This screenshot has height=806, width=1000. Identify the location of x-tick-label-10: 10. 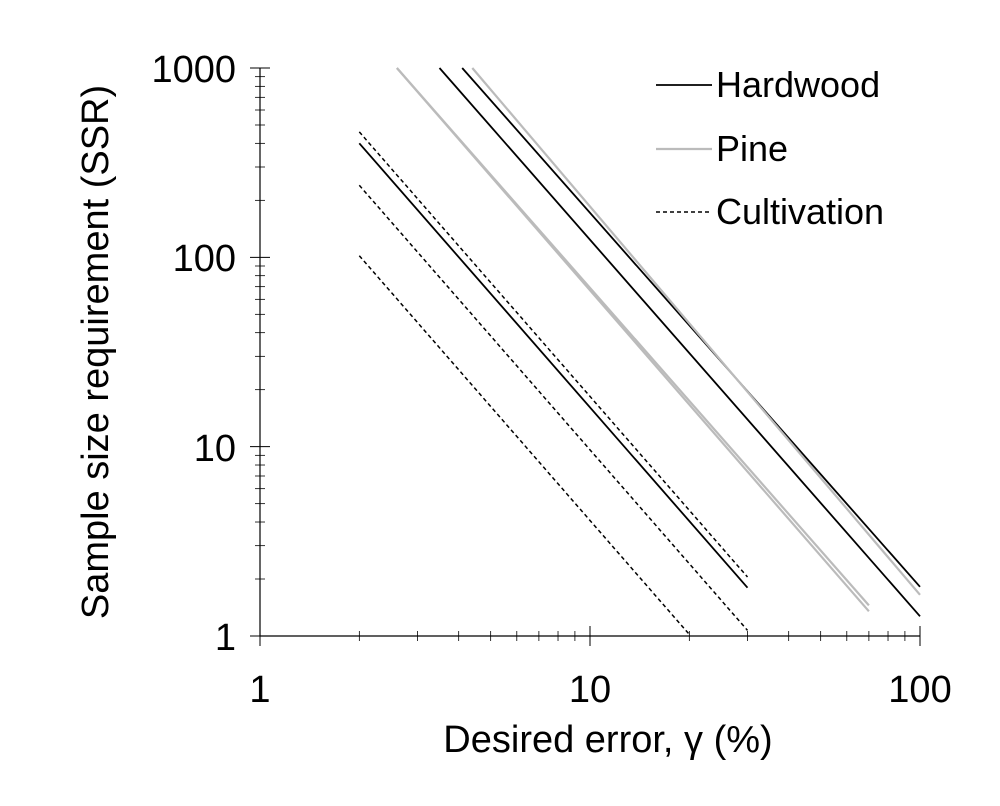
(590, 690).